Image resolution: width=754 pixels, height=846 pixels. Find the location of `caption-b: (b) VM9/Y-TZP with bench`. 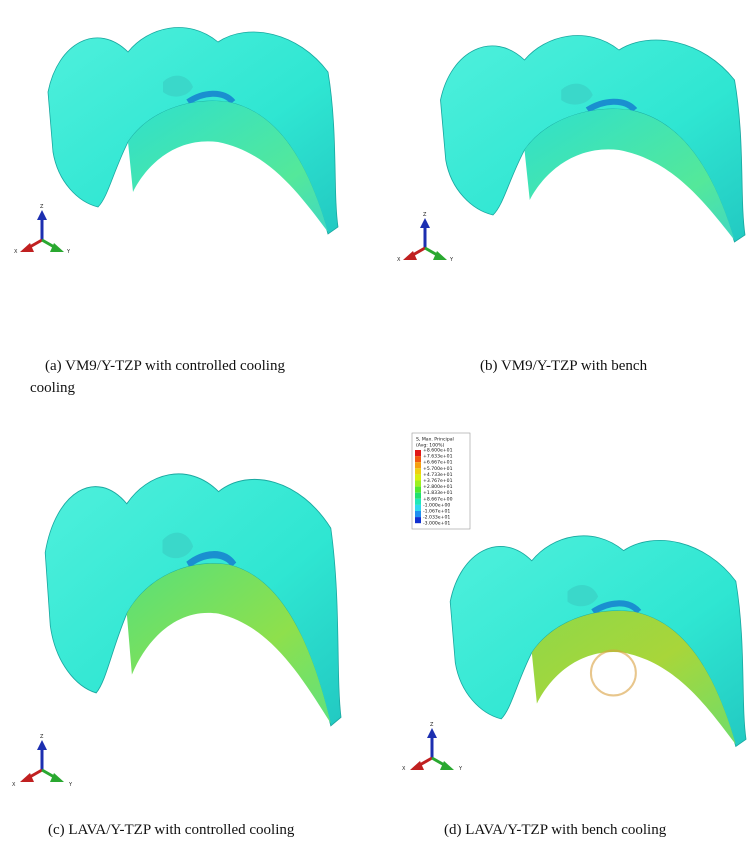

caption-b: (b) VM9/Y-TZP with bench is located at coordinates (564, 366).